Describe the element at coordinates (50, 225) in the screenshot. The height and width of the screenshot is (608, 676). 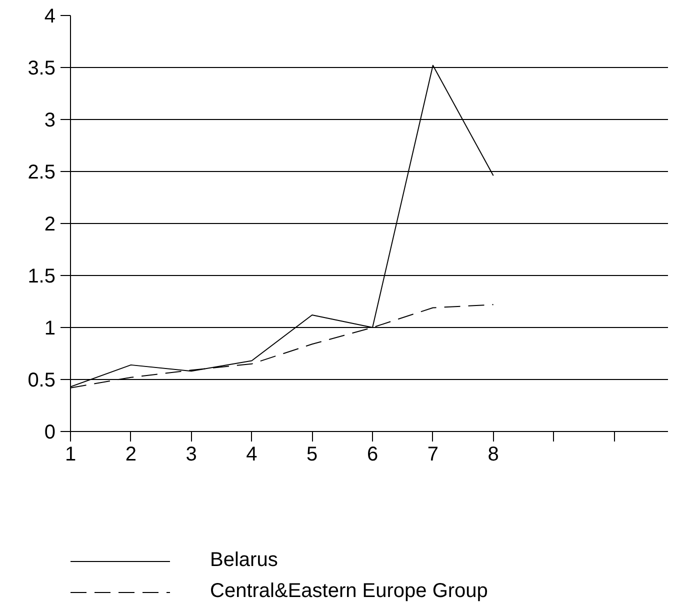
I see `y-tick-label: 2` at that location.